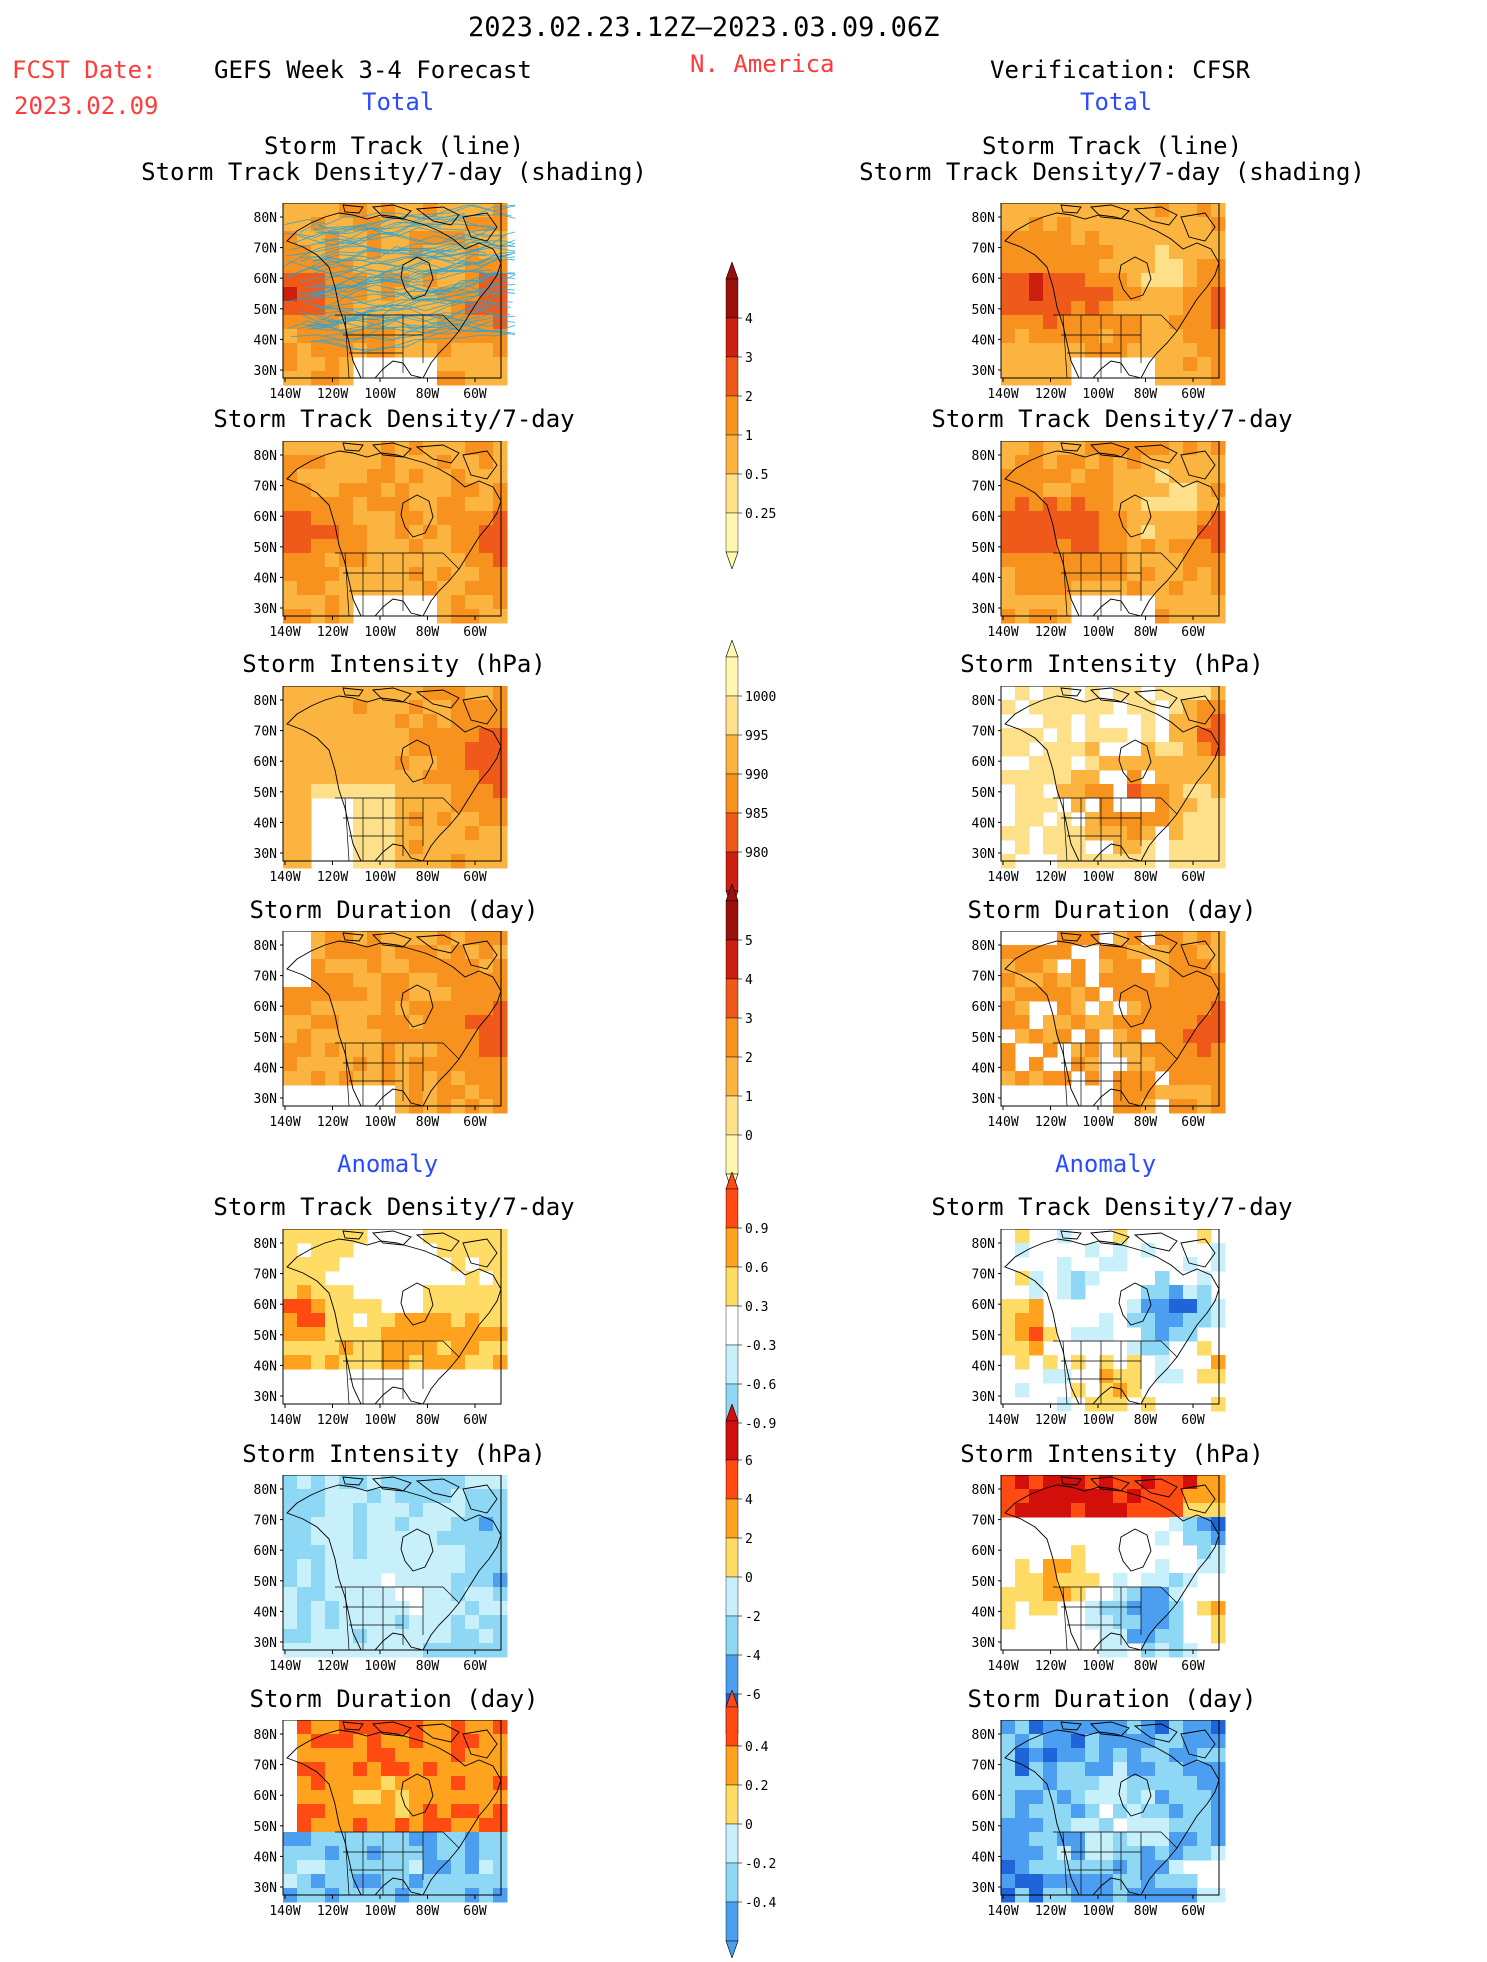 The height and width of the screenshot is (1962, 1487). Describe the element at coordinates (394, 172) in the screenshot. I see `title-track-shading-left: Storm Track Density/7-day (shading)` at that location.